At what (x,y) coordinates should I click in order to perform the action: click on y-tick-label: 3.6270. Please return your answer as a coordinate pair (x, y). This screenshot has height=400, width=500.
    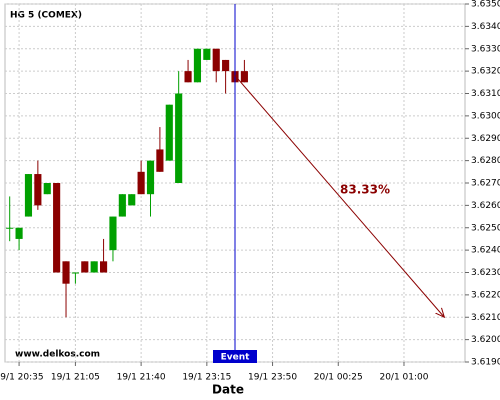
    Looking at the image, I should click on (485, 184).